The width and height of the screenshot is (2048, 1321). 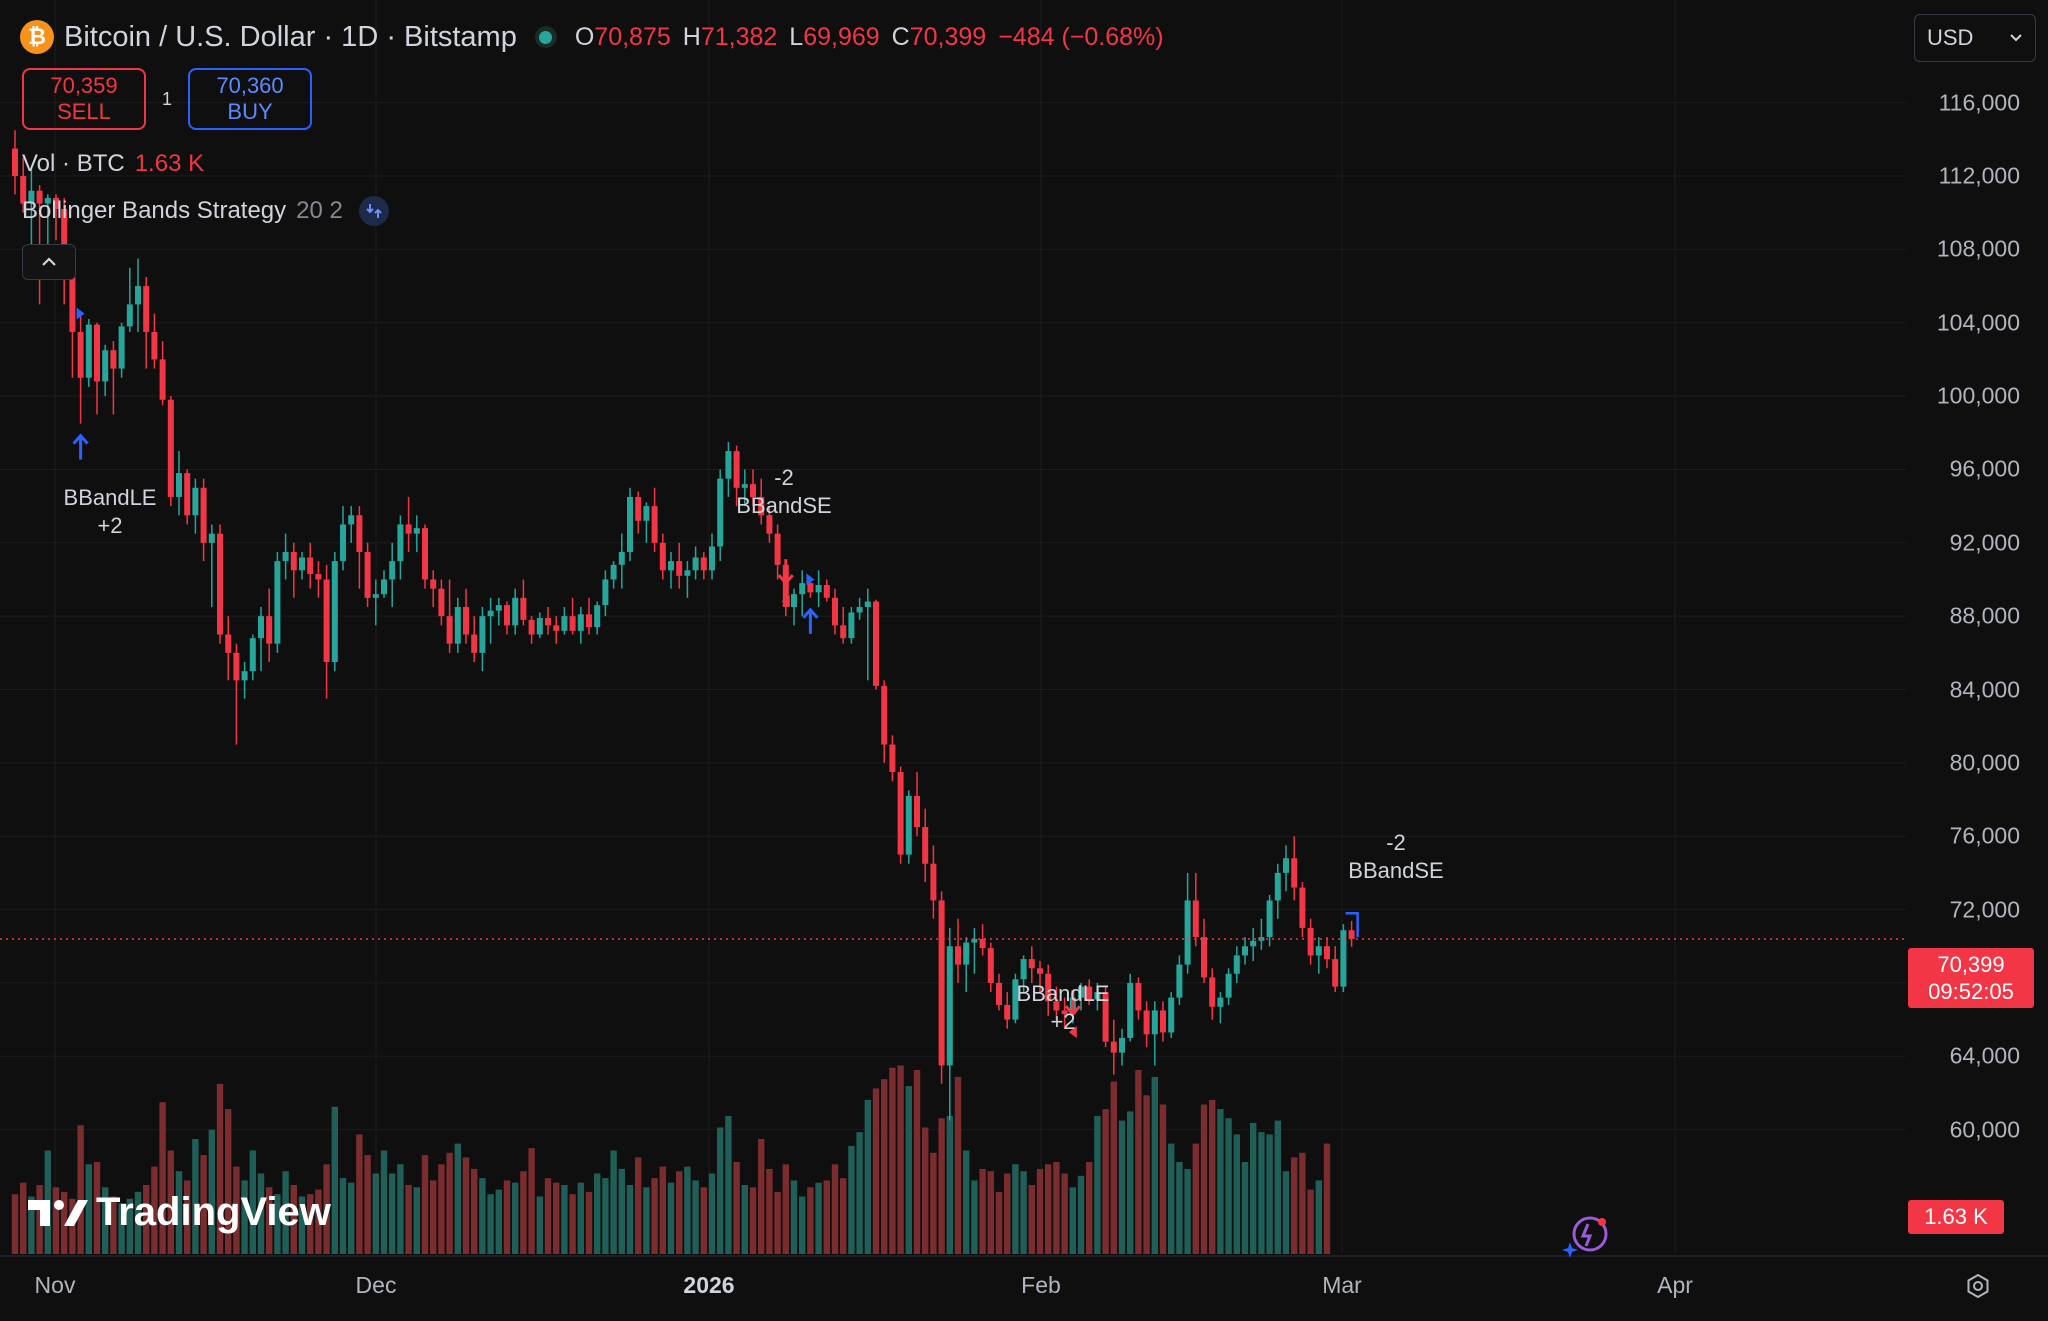 What do you see at coordinates (1978, 322) in the screenshot?
I see `price-axis-label: 104,000` at bounding box center [1978, 322].